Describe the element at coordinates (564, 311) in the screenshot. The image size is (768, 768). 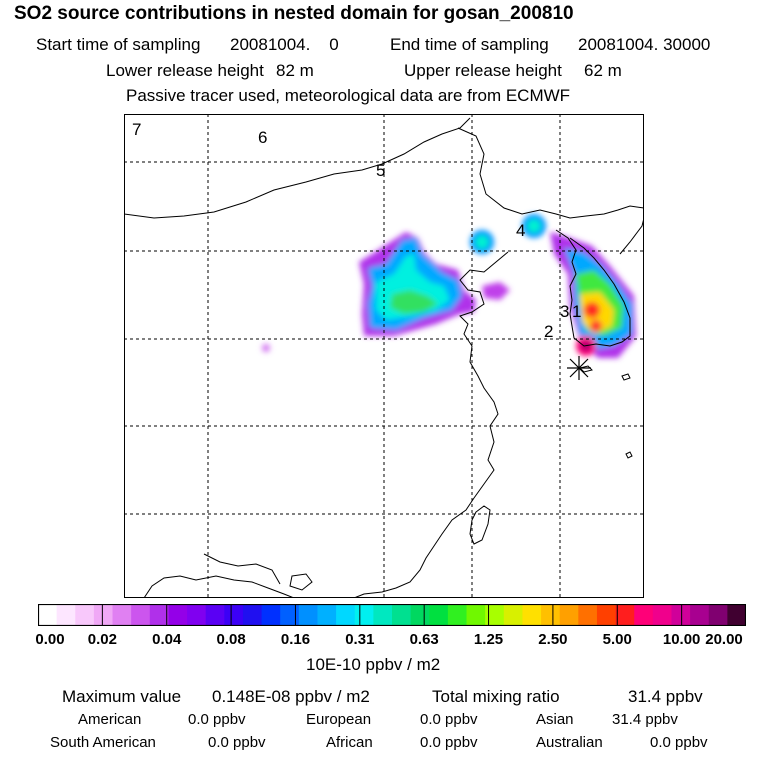
I see `region-label-3: 3` at that location.